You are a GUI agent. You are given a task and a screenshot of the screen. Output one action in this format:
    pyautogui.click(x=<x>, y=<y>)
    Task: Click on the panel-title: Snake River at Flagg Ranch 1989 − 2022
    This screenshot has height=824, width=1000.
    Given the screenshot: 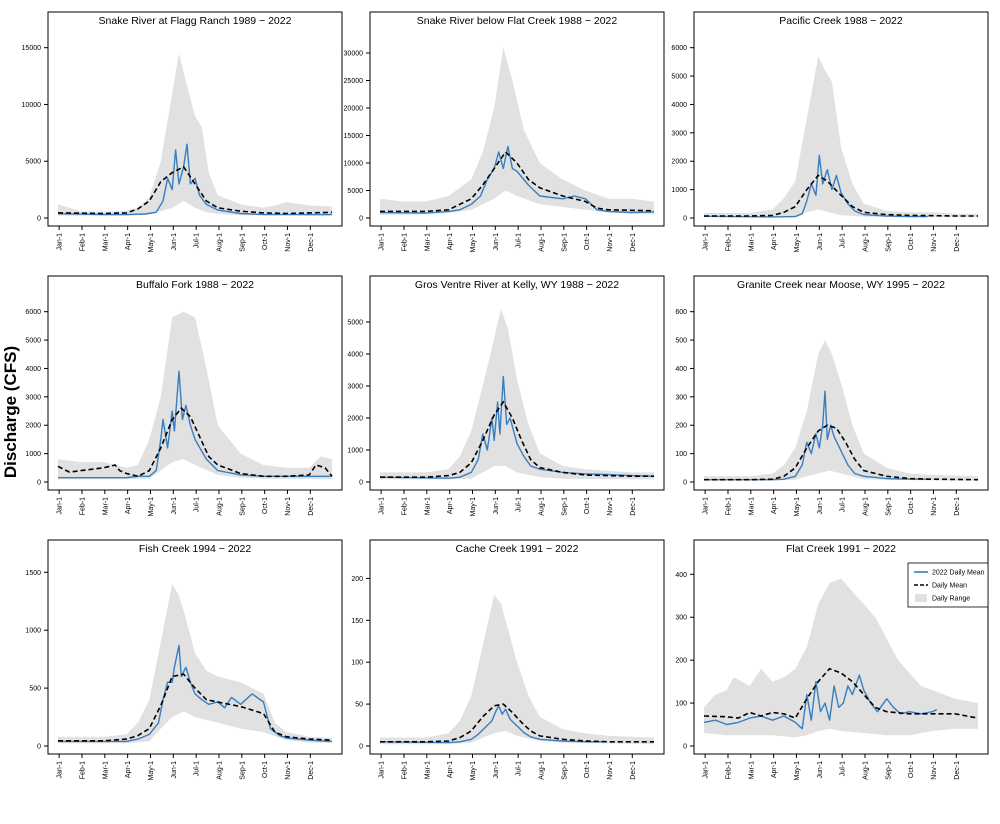 What is the action you would take?
    pyautogui.click(x=195, y=21)
    